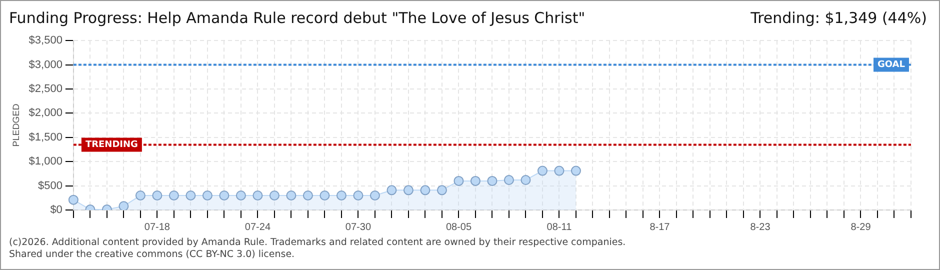 The width and height of the screenshot is (940, 270). What do you see at coordinates (45, 89) in the screenshot?
I see `y-tick-label: $2,500` at bounding box center [45, 89].